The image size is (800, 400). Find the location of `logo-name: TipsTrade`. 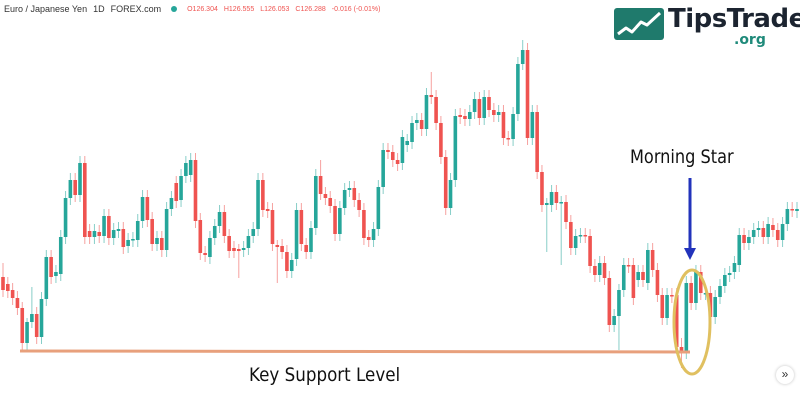

logo-name: TipsTrade is located at coordinates (734, 19).